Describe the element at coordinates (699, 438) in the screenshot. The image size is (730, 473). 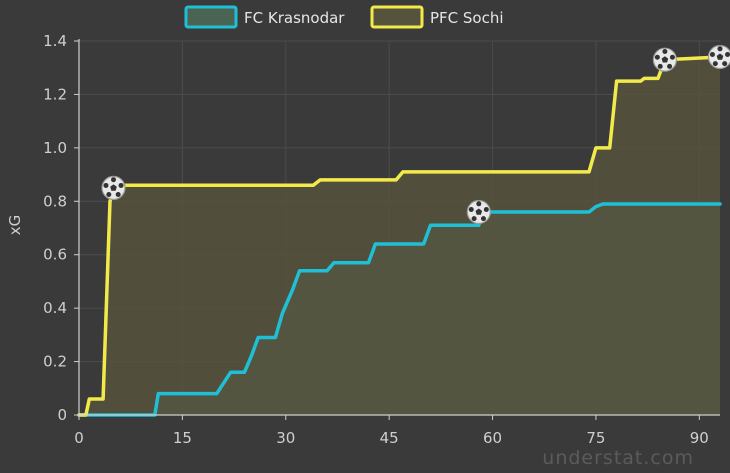
I see `x-tick-label: 90` at that location.